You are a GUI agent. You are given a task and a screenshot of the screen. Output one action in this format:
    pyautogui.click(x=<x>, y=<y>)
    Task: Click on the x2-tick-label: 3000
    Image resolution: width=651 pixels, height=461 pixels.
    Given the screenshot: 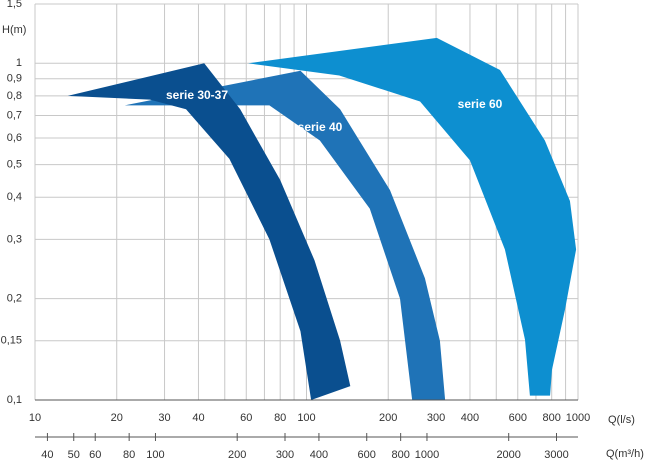 What is the action you would take?
    pyautogui.click(x=556, y=455)
    